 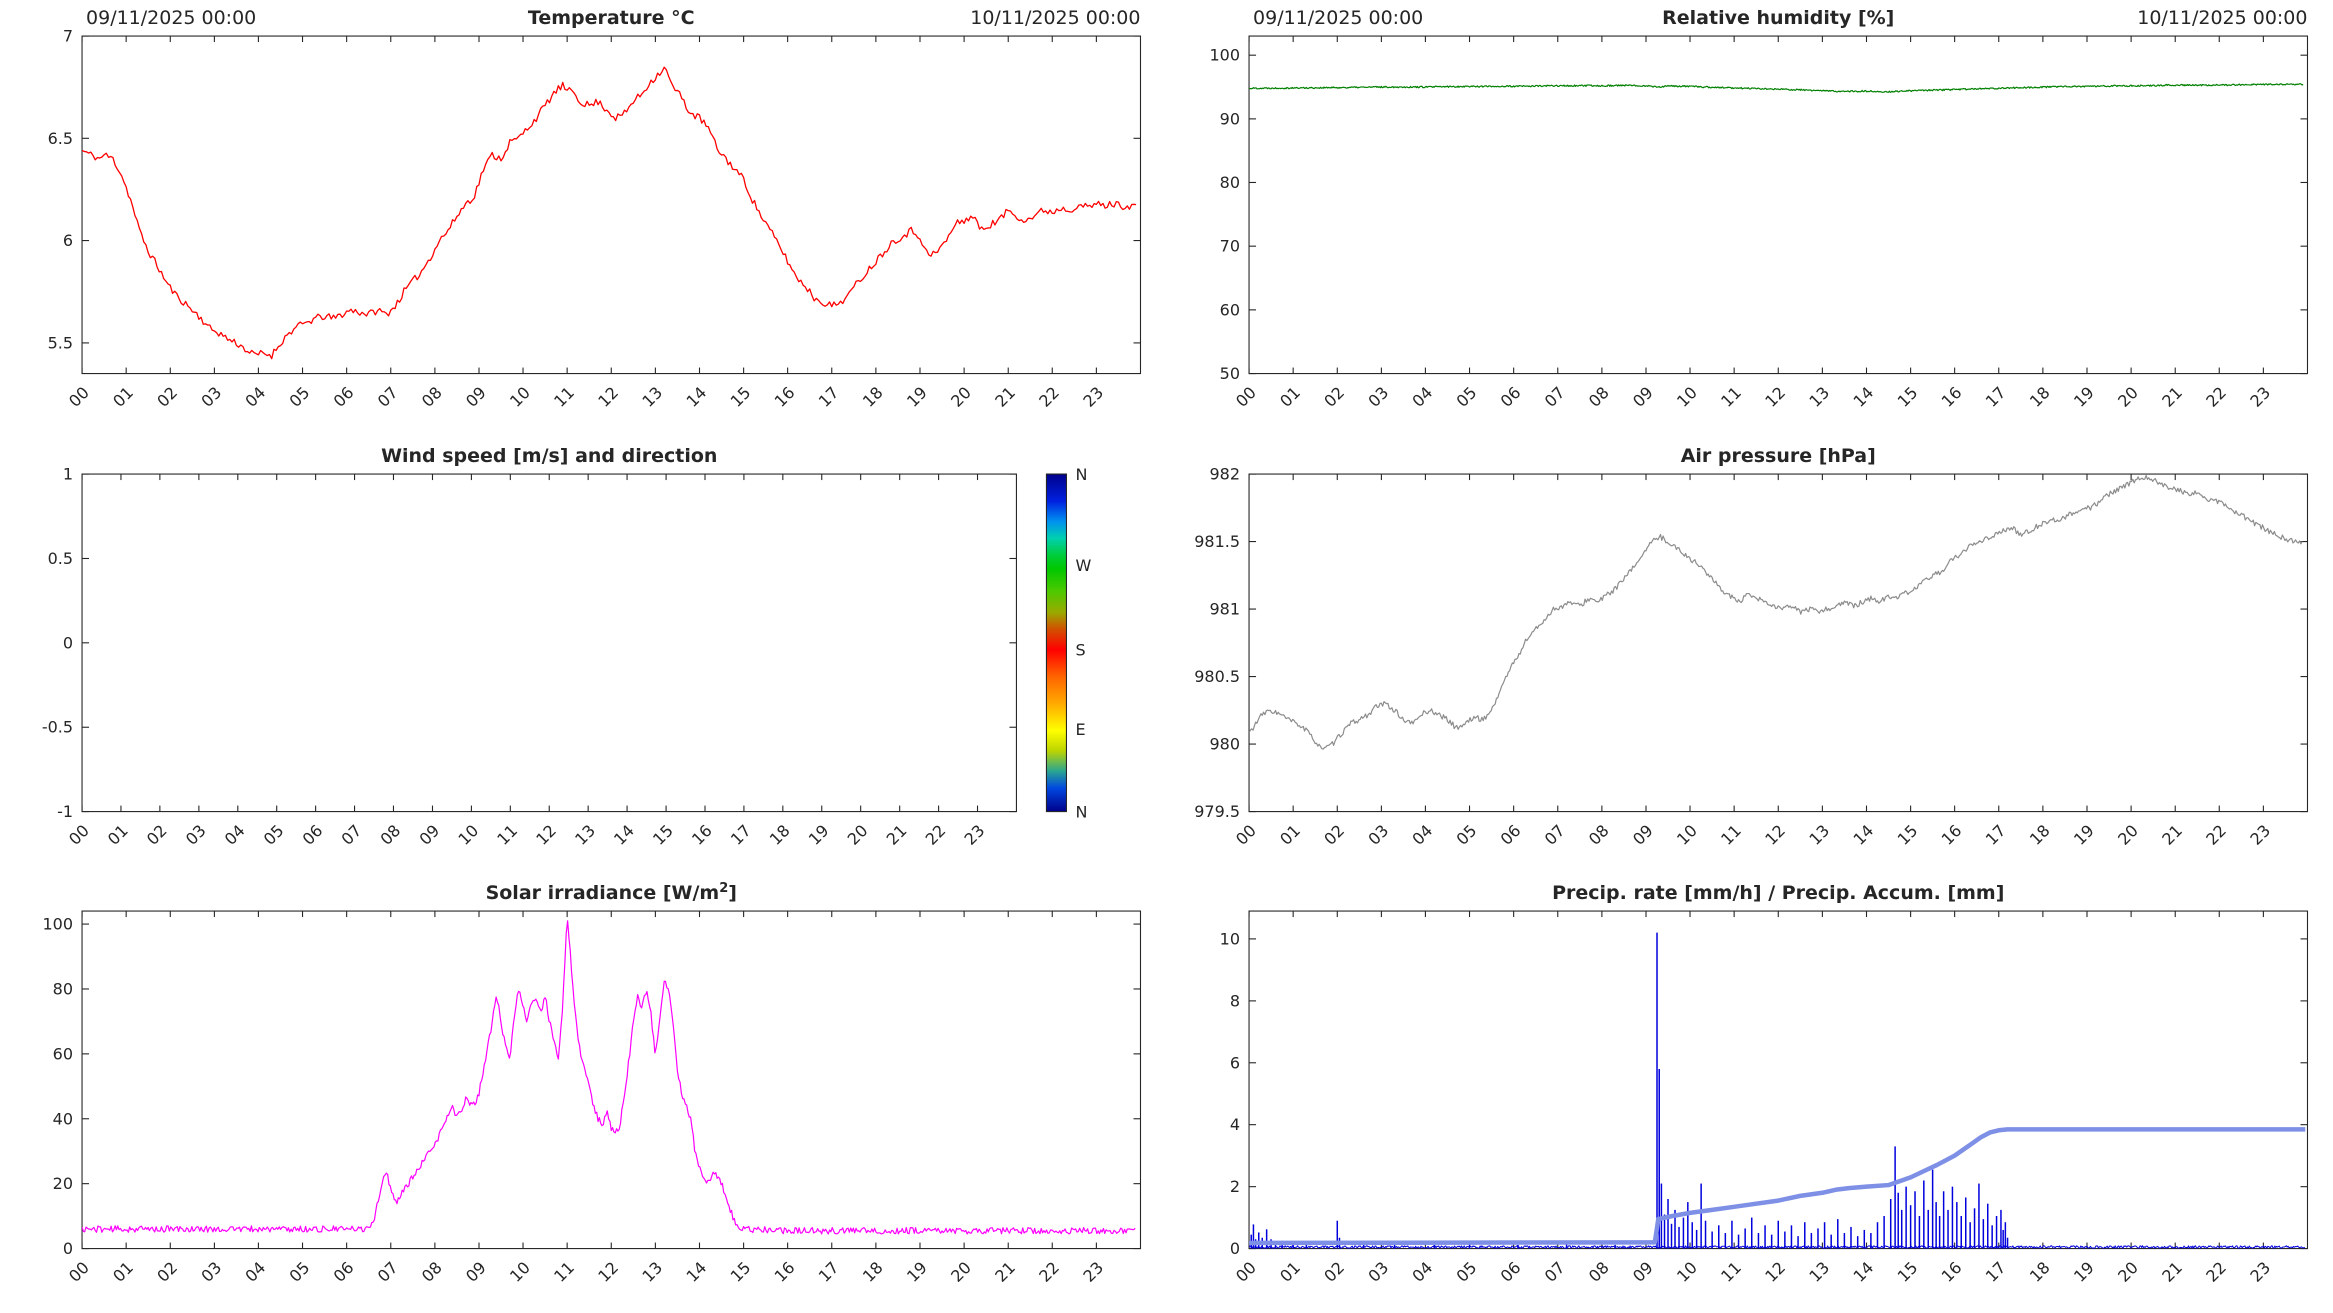 What do you see at coordinates (1628, 1091) in the screenshot?
I see `precip-series-precip-rate-spikes` at bounding box center [1628, 1091].